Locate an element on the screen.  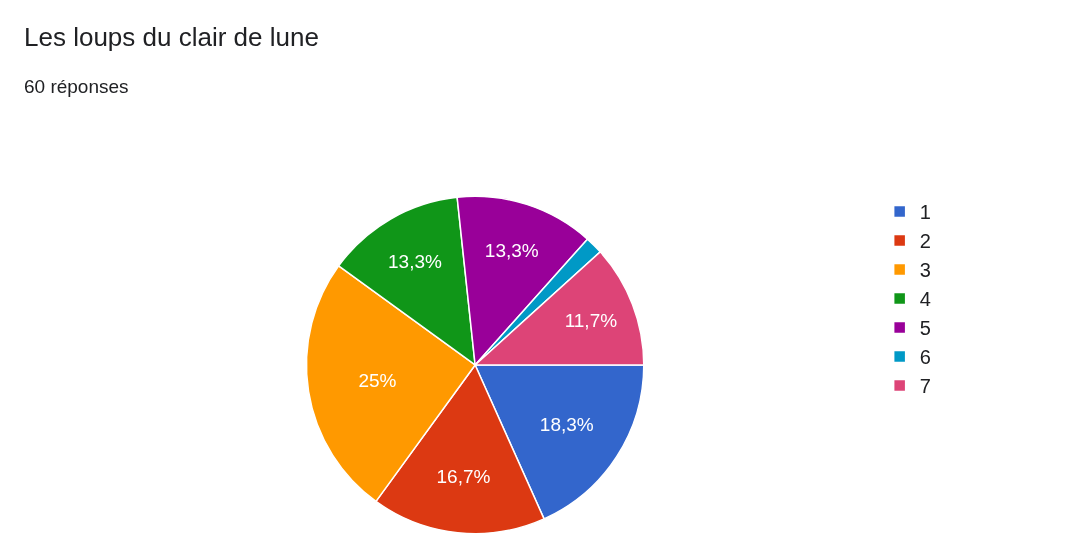
legend-label: 1 is located at coordinates (925, 212).